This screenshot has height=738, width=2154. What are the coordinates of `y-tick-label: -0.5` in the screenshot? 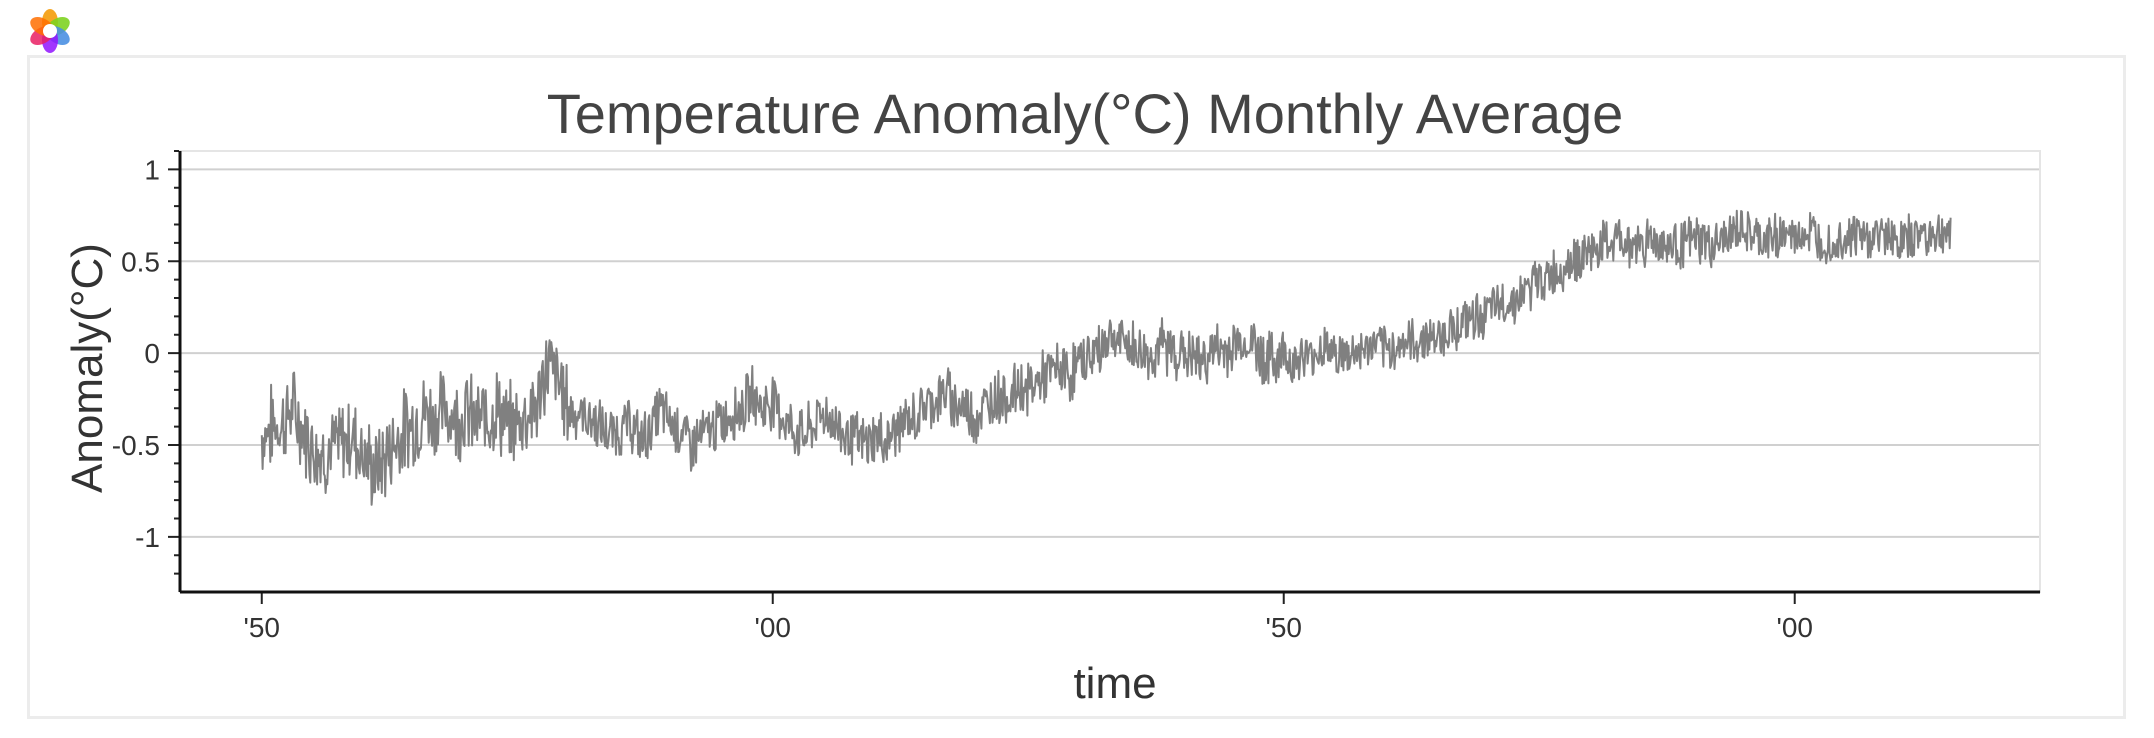 It's located at (136, 445).